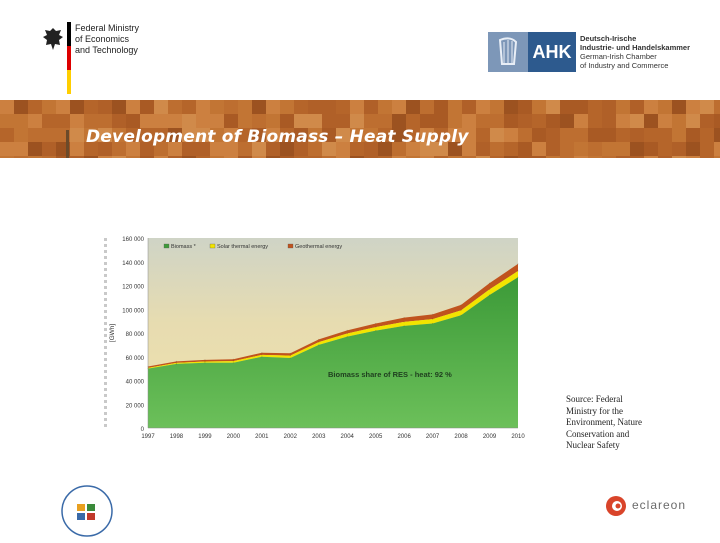 The image size is (720, 543). What do you see at coordinates (624, 65) in the screenshot?
I see `ahk-logo-line: of Industry and Commerce` at bounding box center [624, 65].